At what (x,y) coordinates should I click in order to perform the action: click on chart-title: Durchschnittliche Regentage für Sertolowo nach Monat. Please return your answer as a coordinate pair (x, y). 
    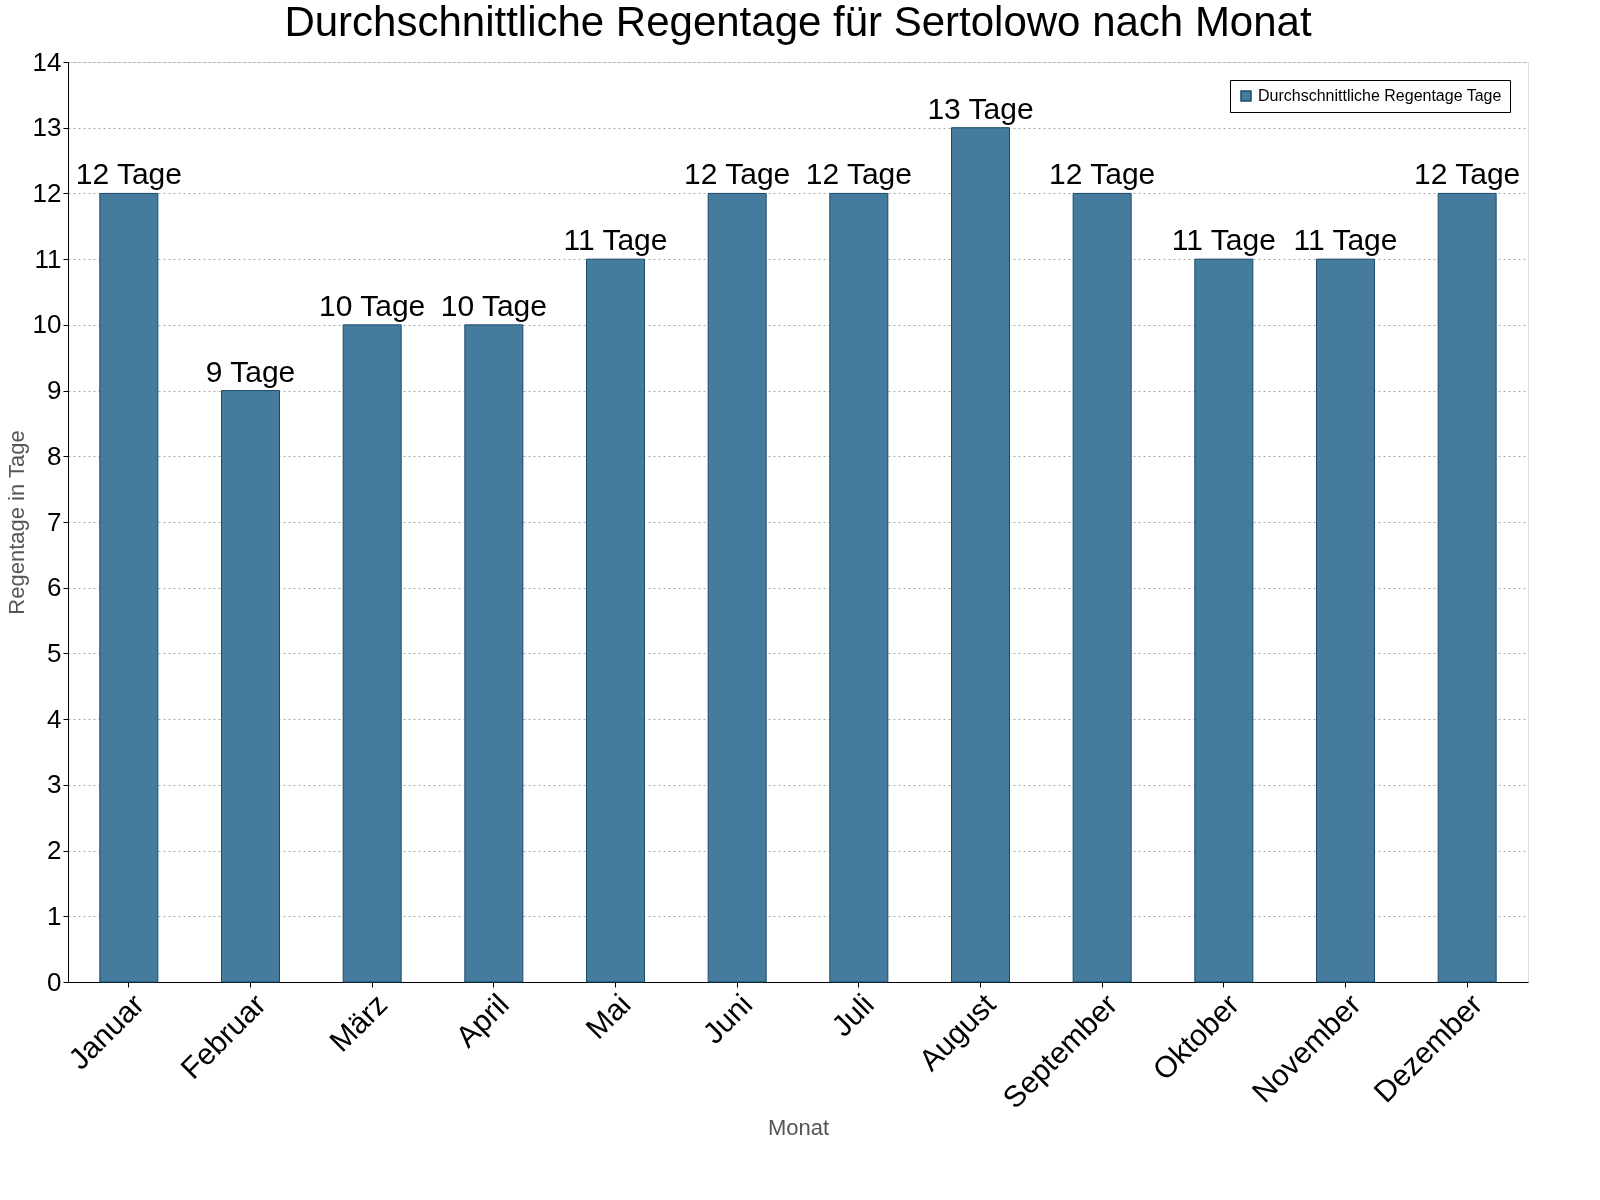
    Looking at the image, I should click on (798, 22).